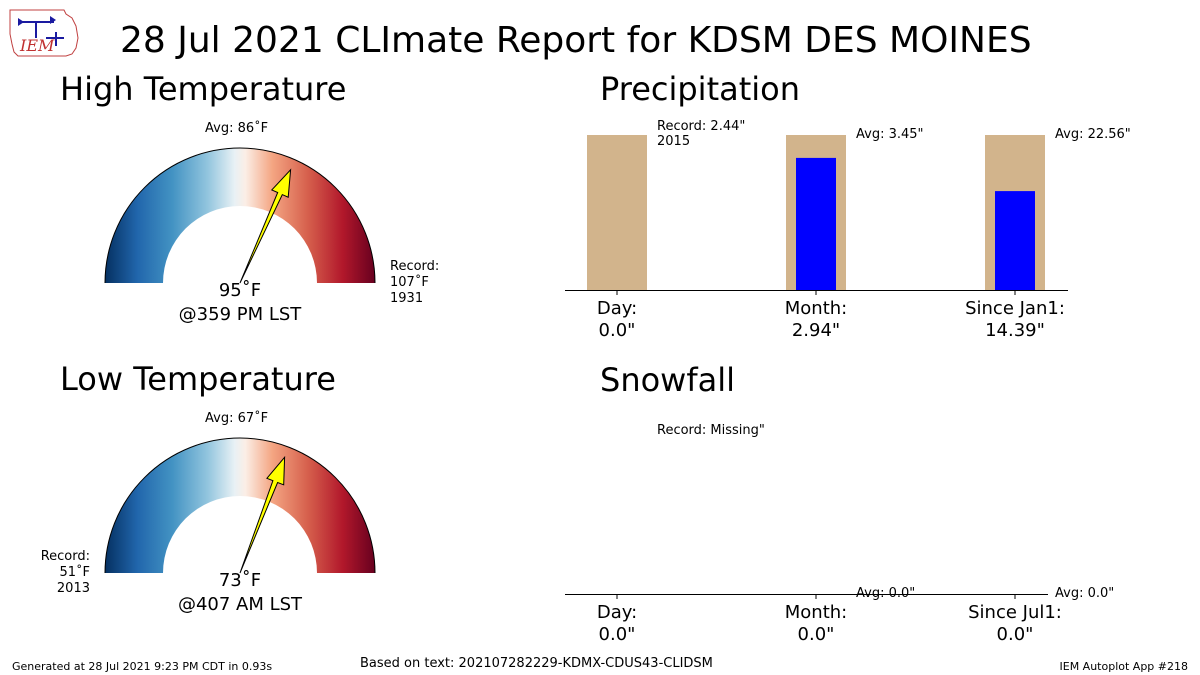 The image size is (1200, 675). I want to click on low-temp-gauge, so click(240, 505).